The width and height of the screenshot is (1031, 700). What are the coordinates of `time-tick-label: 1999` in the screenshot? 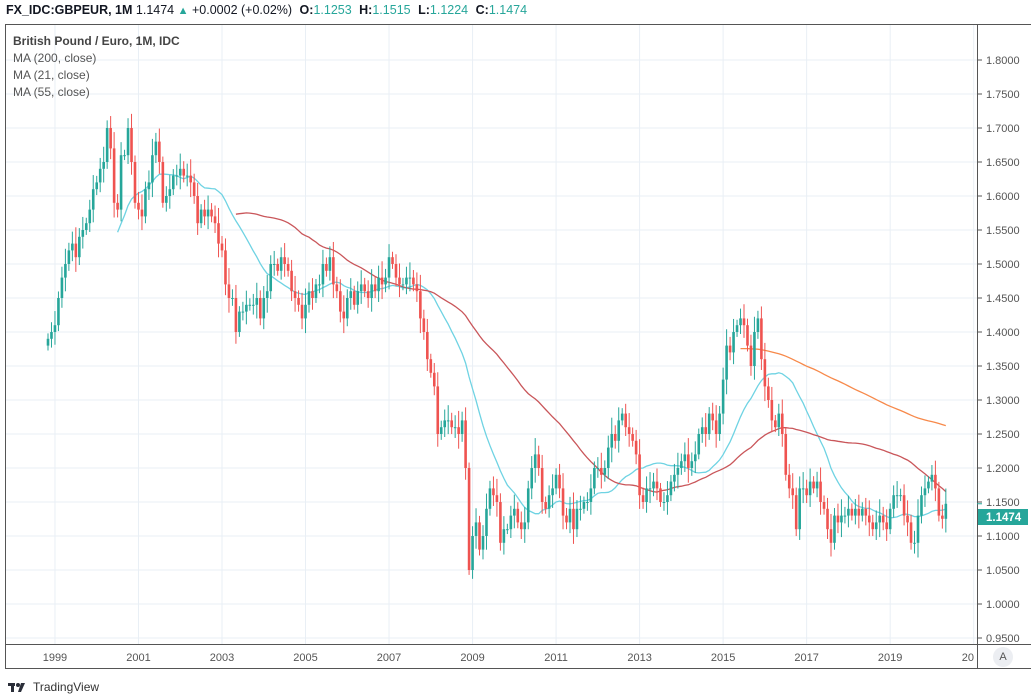 It's located at (55, 658).